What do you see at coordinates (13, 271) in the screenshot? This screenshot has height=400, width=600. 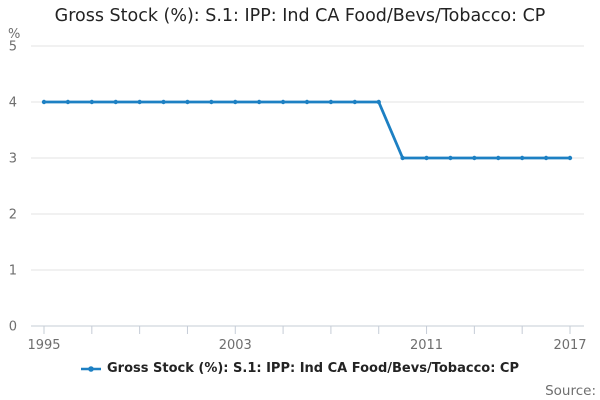 I see `y-tick-label: 1` at bounding box center [13, 271].